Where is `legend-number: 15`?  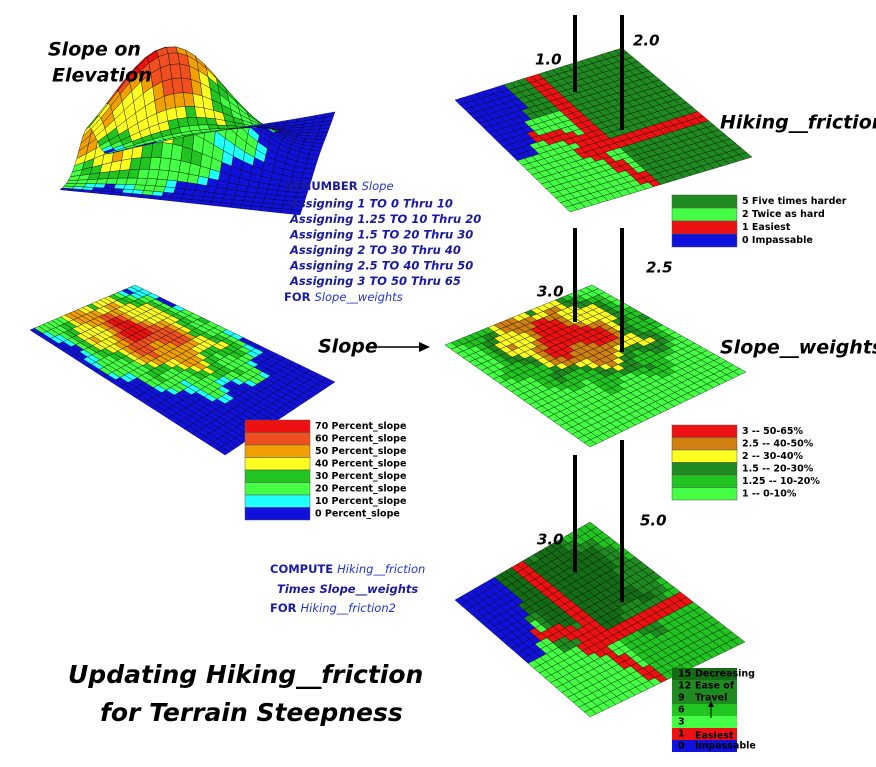
legend-number: 15 is located at coordinates (684, 674).